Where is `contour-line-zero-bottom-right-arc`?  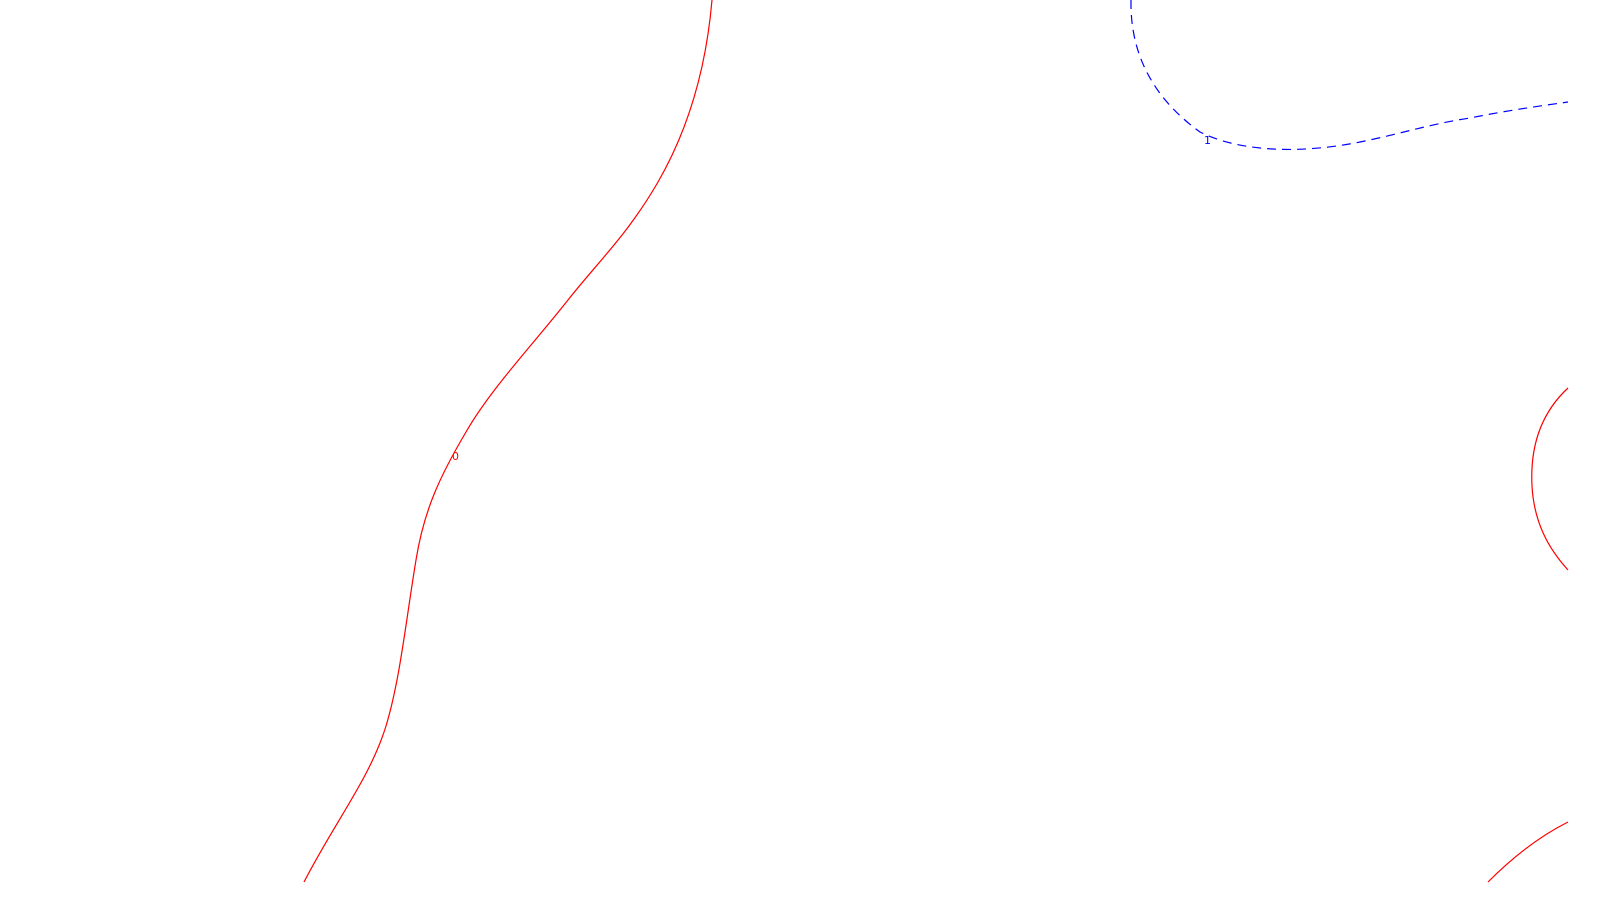
contour-line-zero-bottom-right-arc is located at coordinates (1528, 852).